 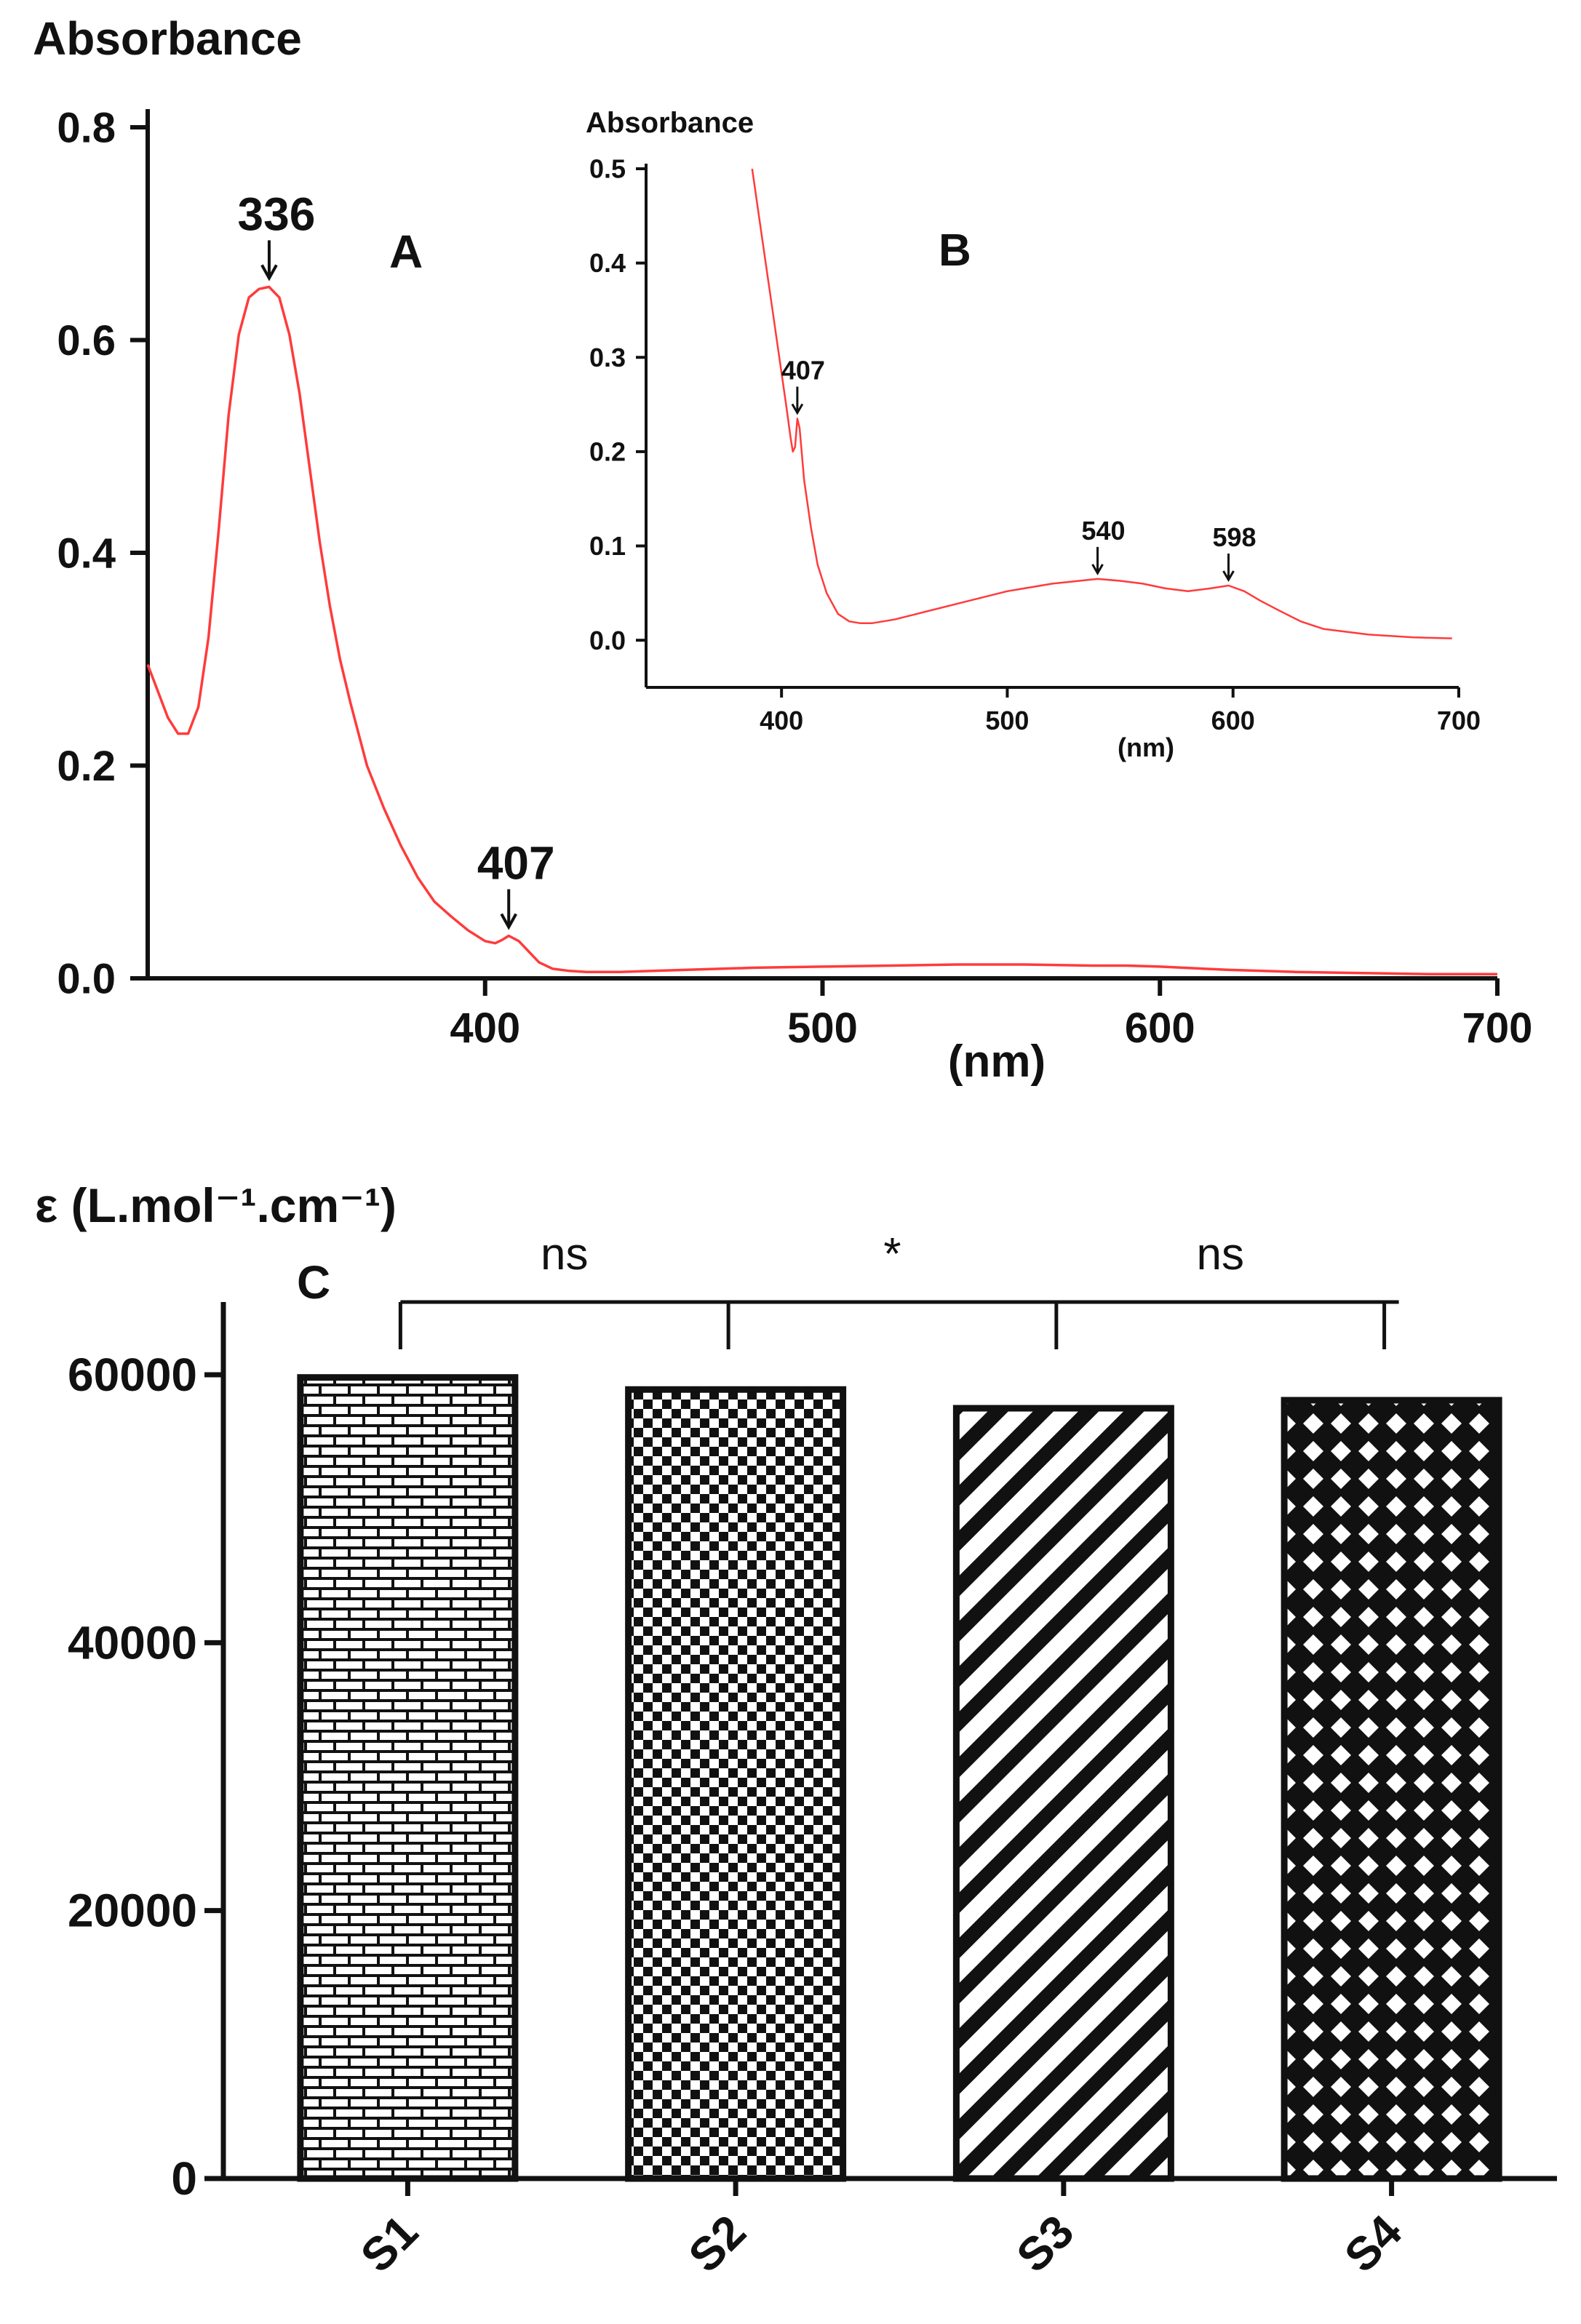 I want to click on b-xtick-label: 500, so click(x=1007, y=720).